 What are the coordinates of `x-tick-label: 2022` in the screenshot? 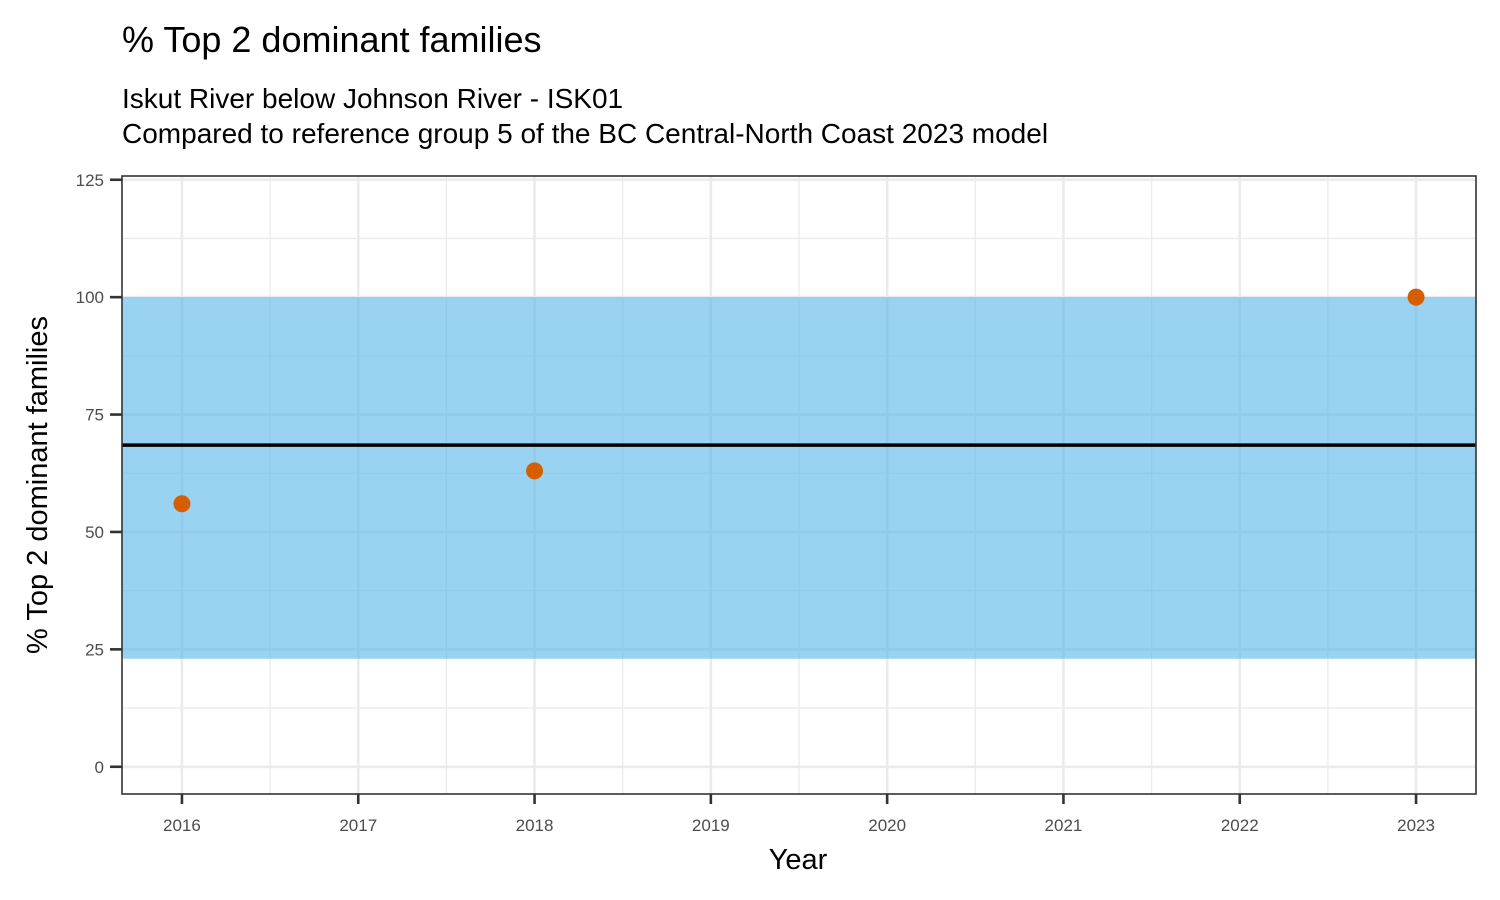 It's located at (1240, 825).